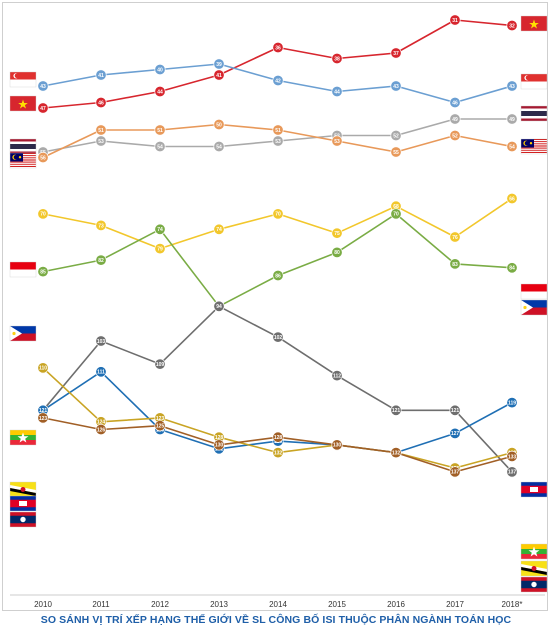  I want to click on data-label: 44, so click(337, 92).